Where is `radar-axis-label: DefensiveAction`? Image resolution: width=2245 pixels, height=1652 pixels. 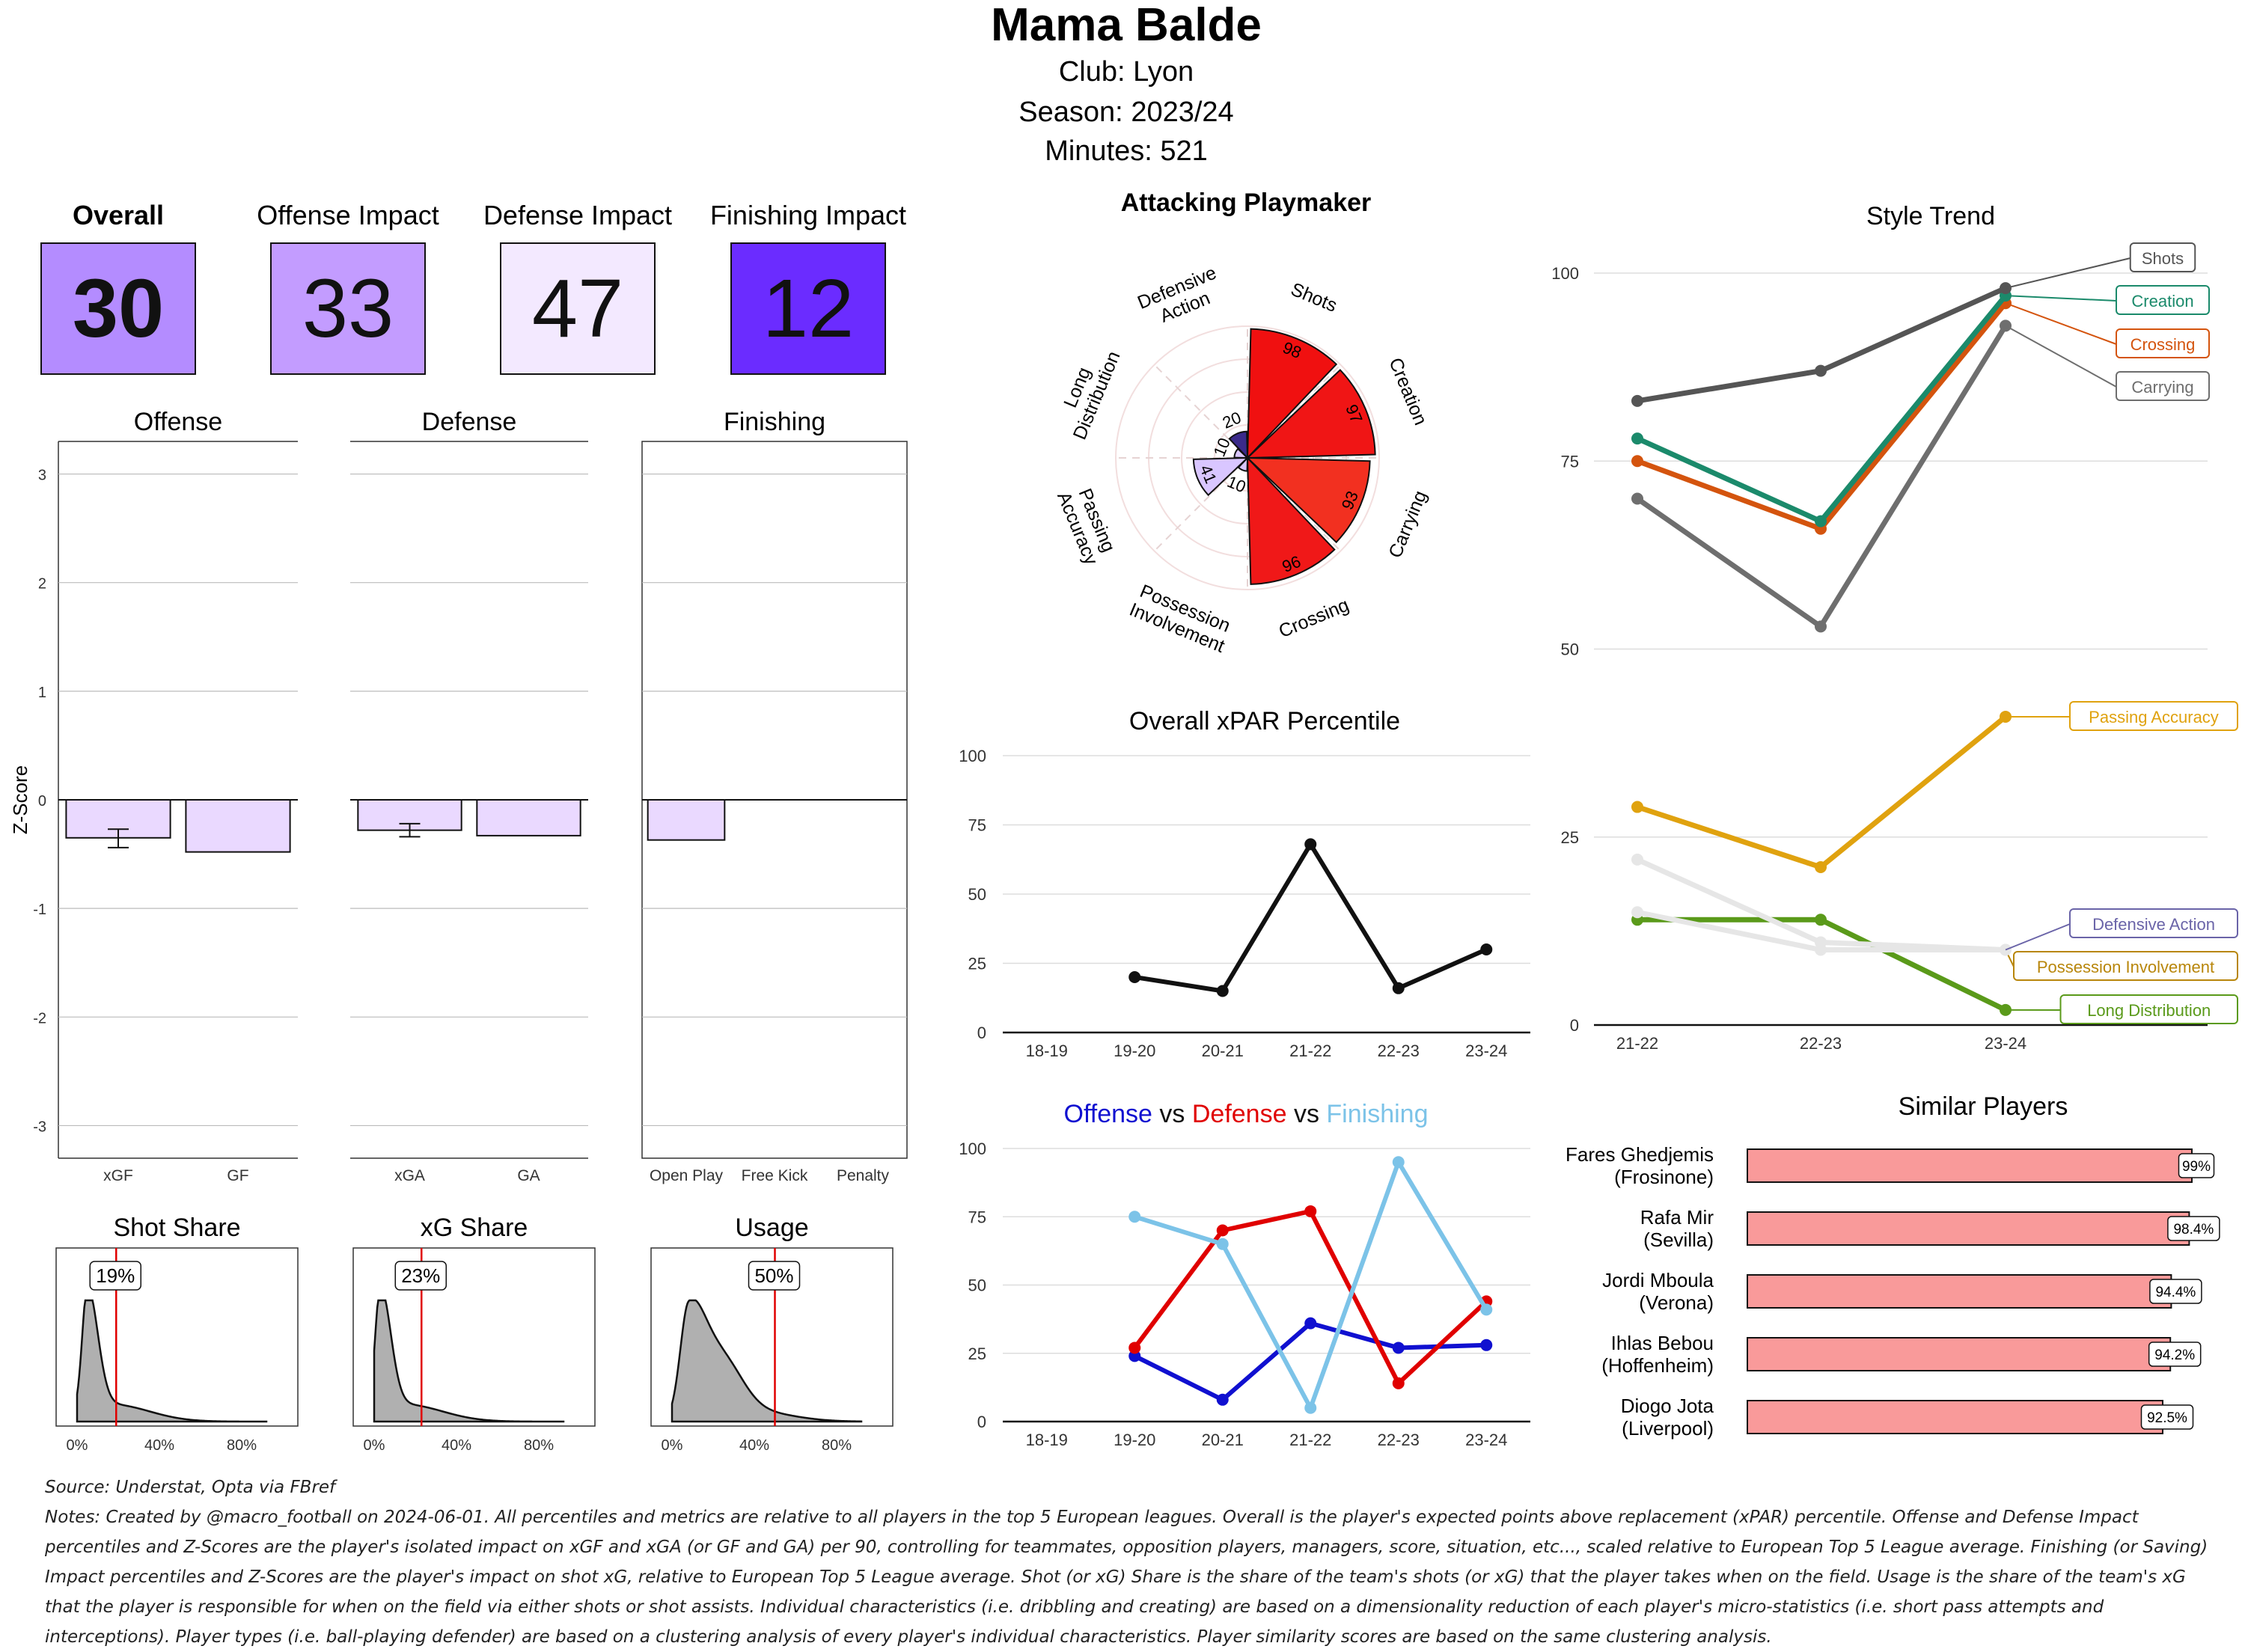
radar-axis-label: DefensiveAction is located at coordinates (1180, 298).